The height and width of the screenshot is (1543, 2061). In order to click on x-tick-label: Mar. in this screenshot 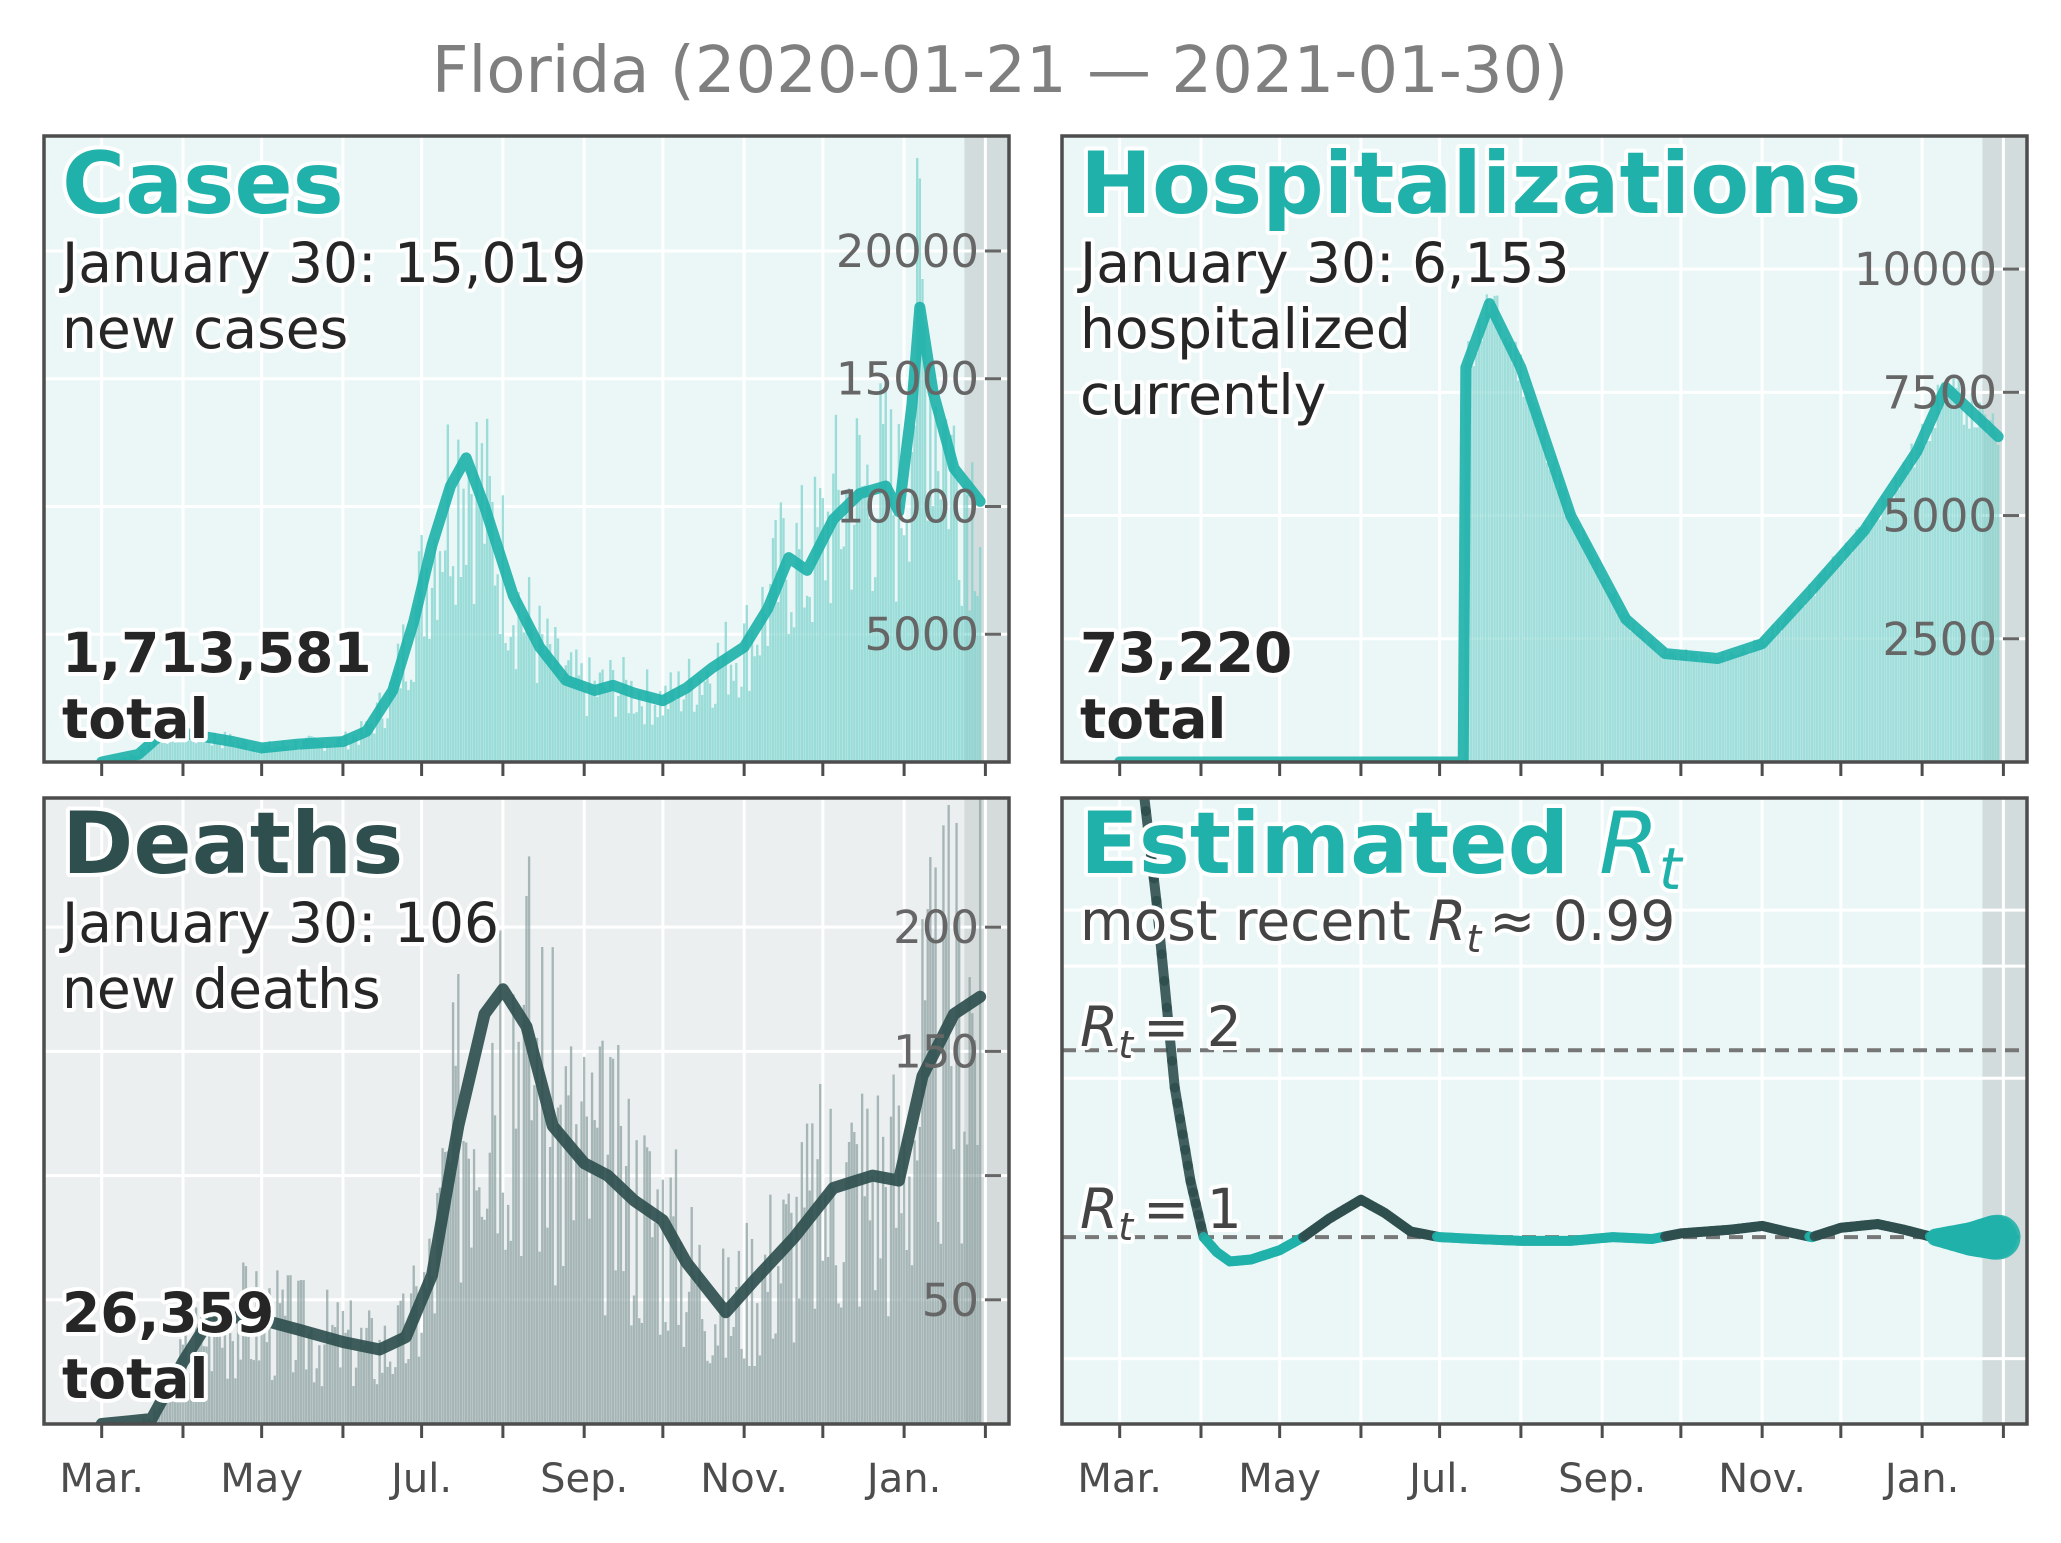, I will do `click(1119, 1479)`.